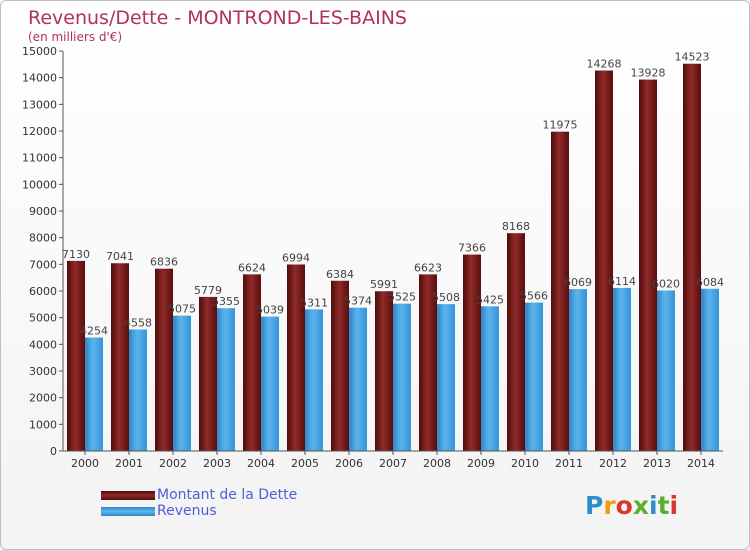  Describe the element at coordinates (39, 158) in the screenshot. I see `y-tick-label: 11000` at that location.